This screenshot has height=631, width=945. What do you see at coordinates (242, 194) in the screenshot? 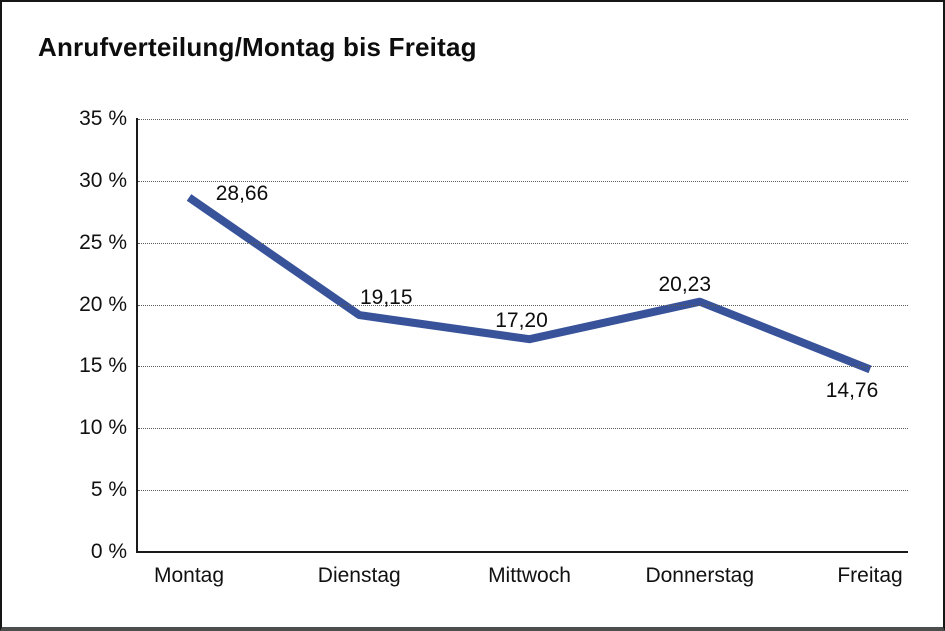
I see `data-point-label: 28,66` at bounding box center [242, 194].